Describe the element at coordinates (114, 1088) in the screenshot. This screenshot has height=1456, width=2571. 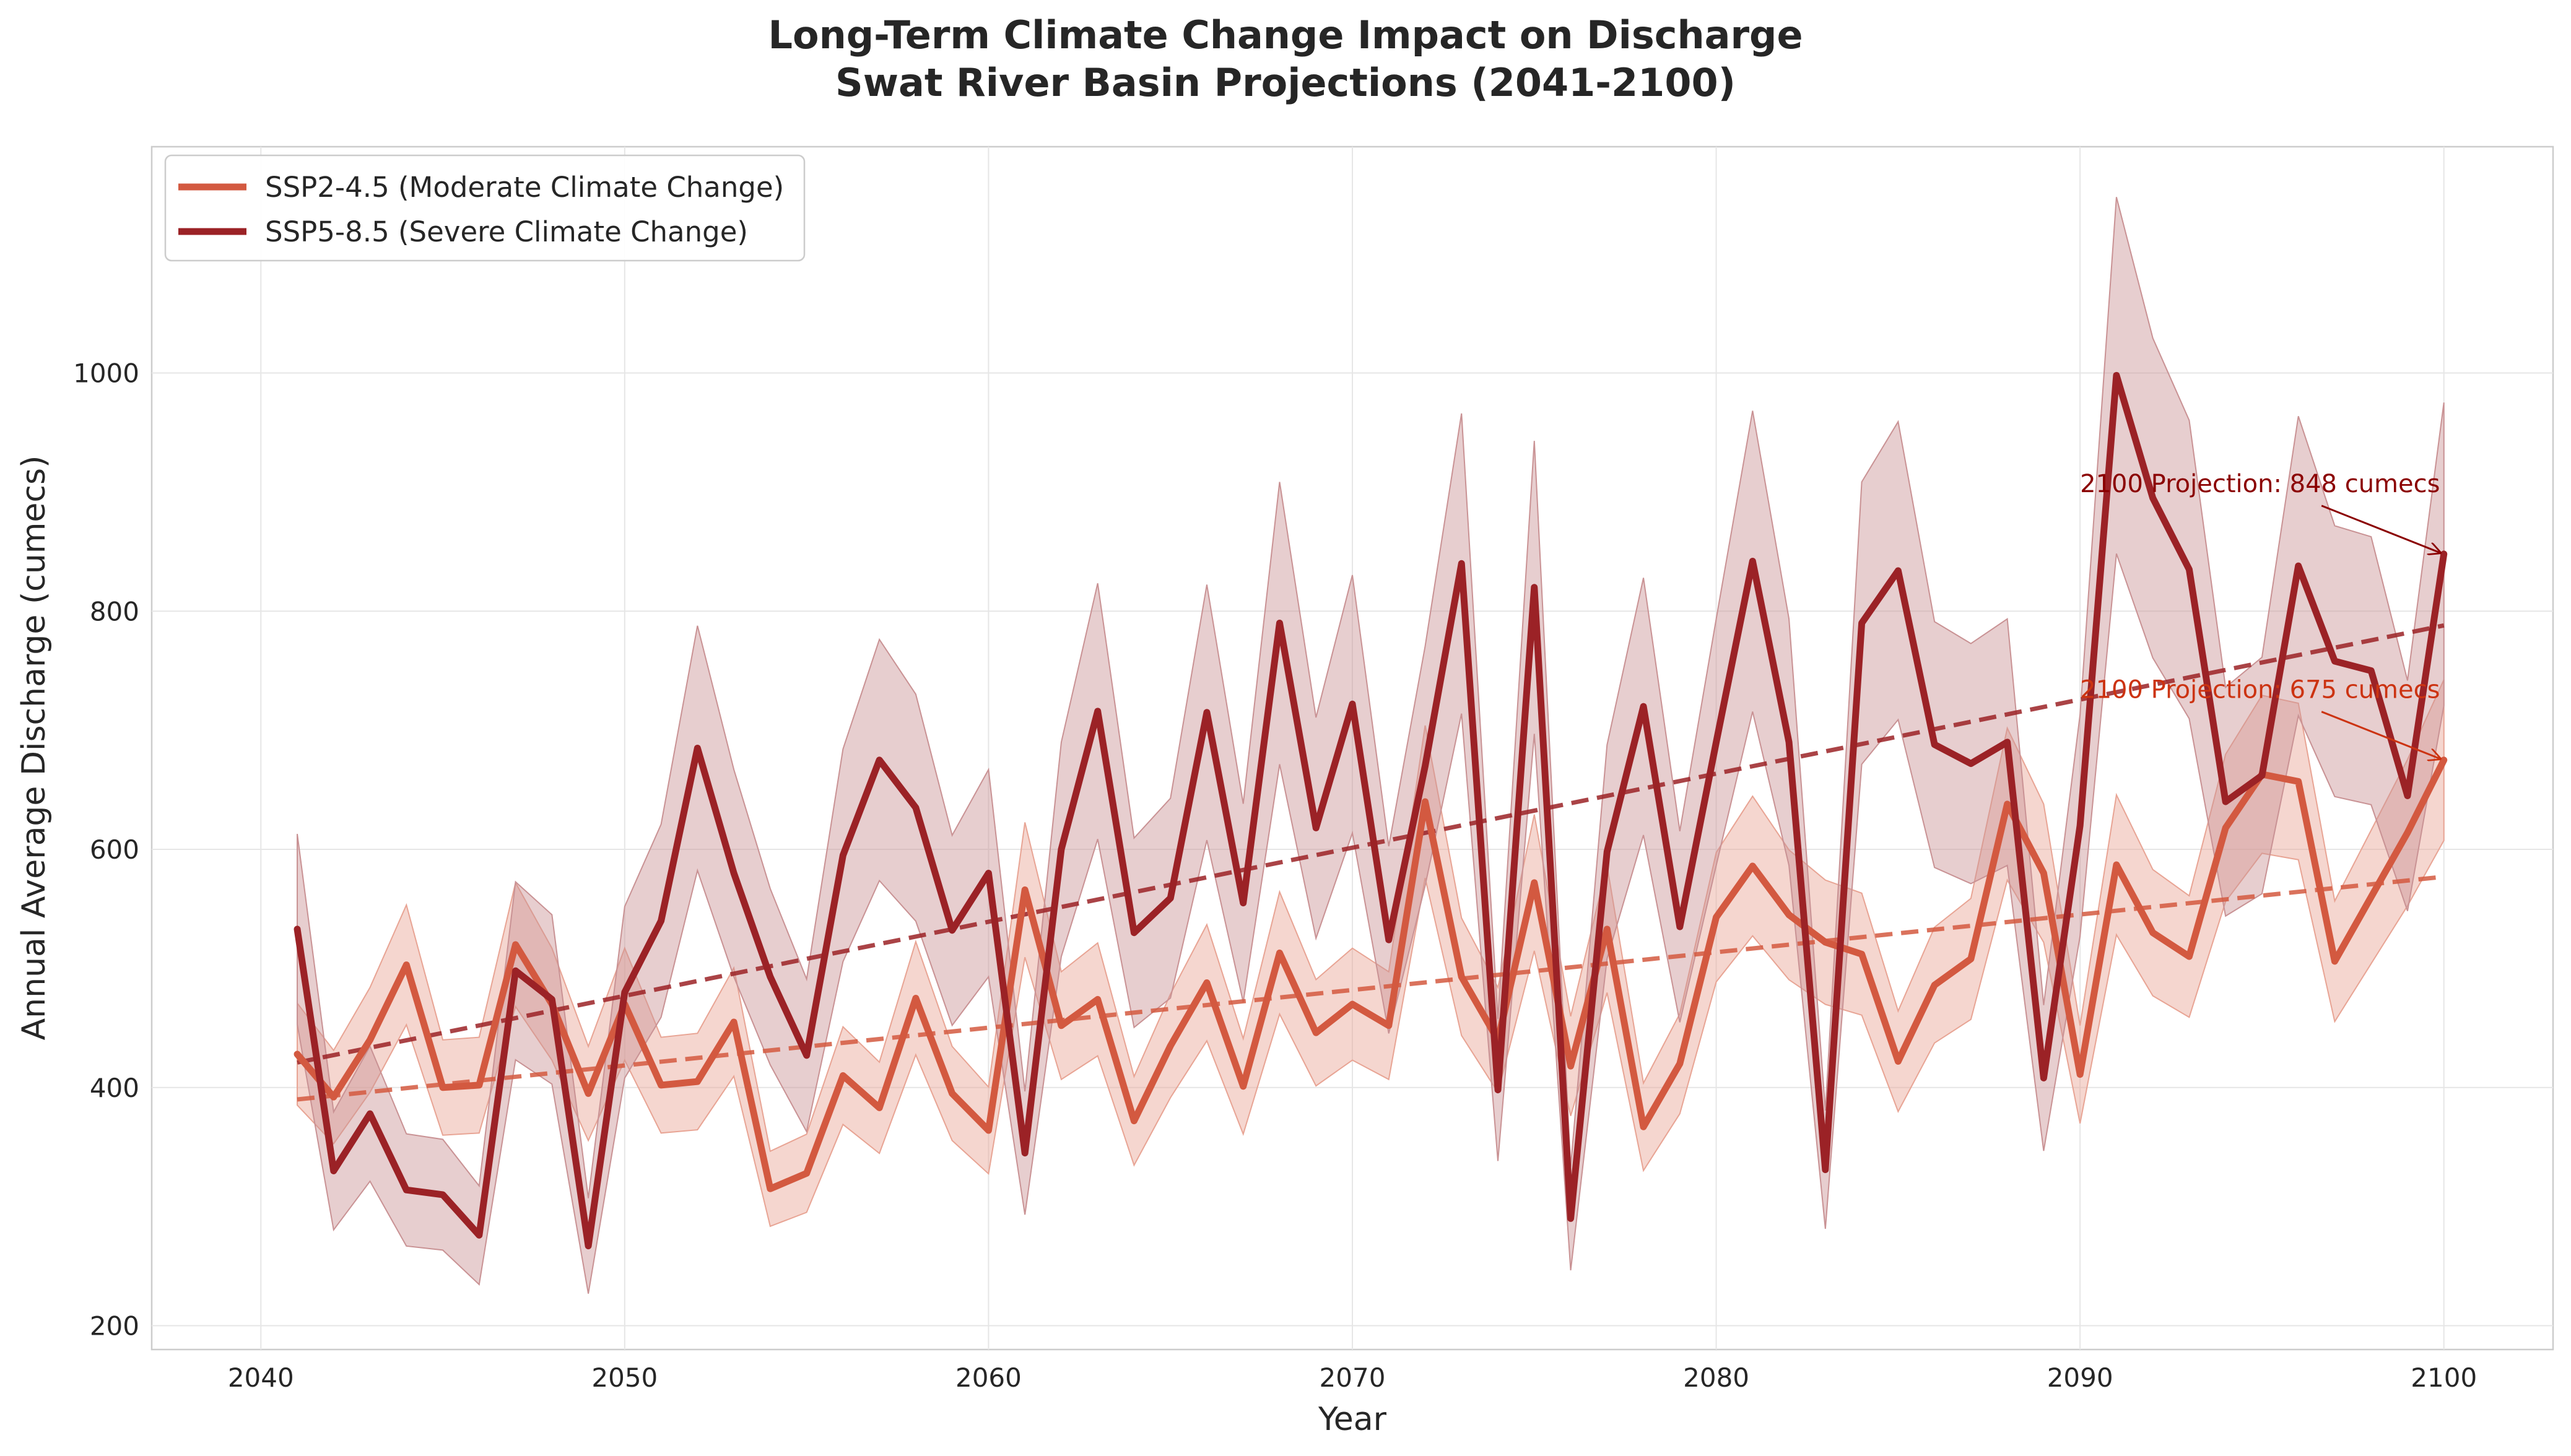
I see `y-tick-label: 400` at that location.